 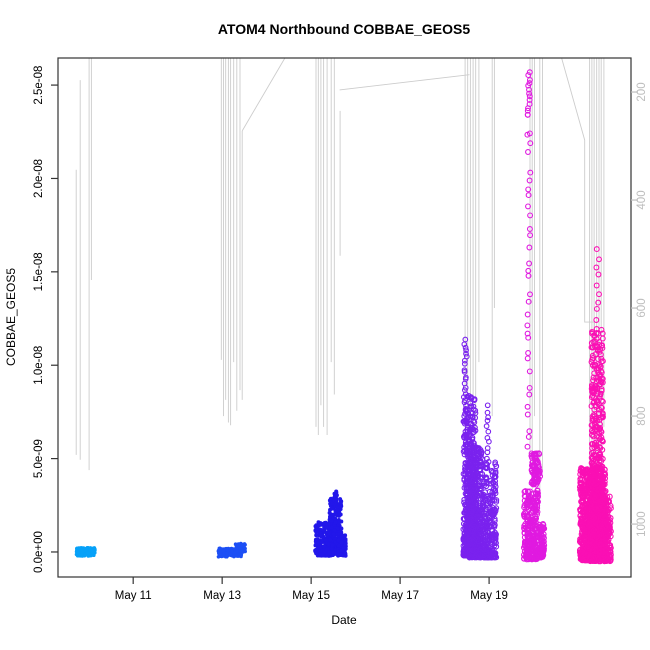 What do you see at coordinates (642, 199) in the screenshot?
I see `y-right-tick-label: 400` at bounding box center [642, 199].